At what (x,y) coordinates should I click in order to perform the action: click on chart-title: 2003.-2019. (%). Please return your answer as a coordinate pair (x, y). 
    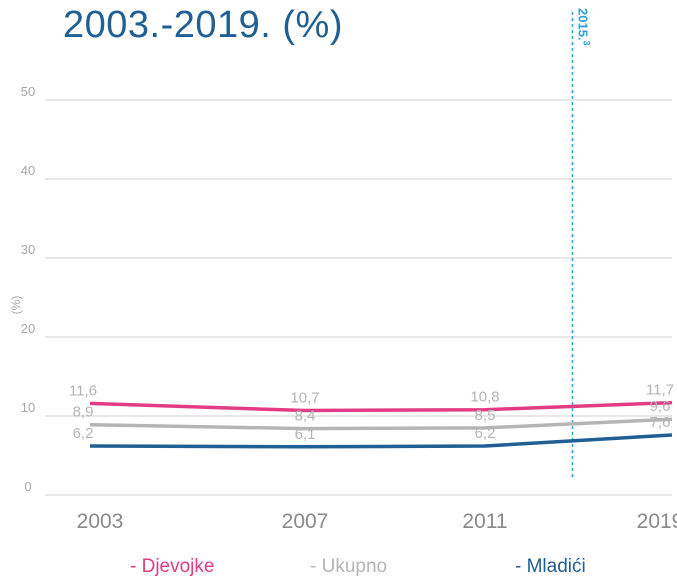
    Looking at the image, I should click on (203, 25).